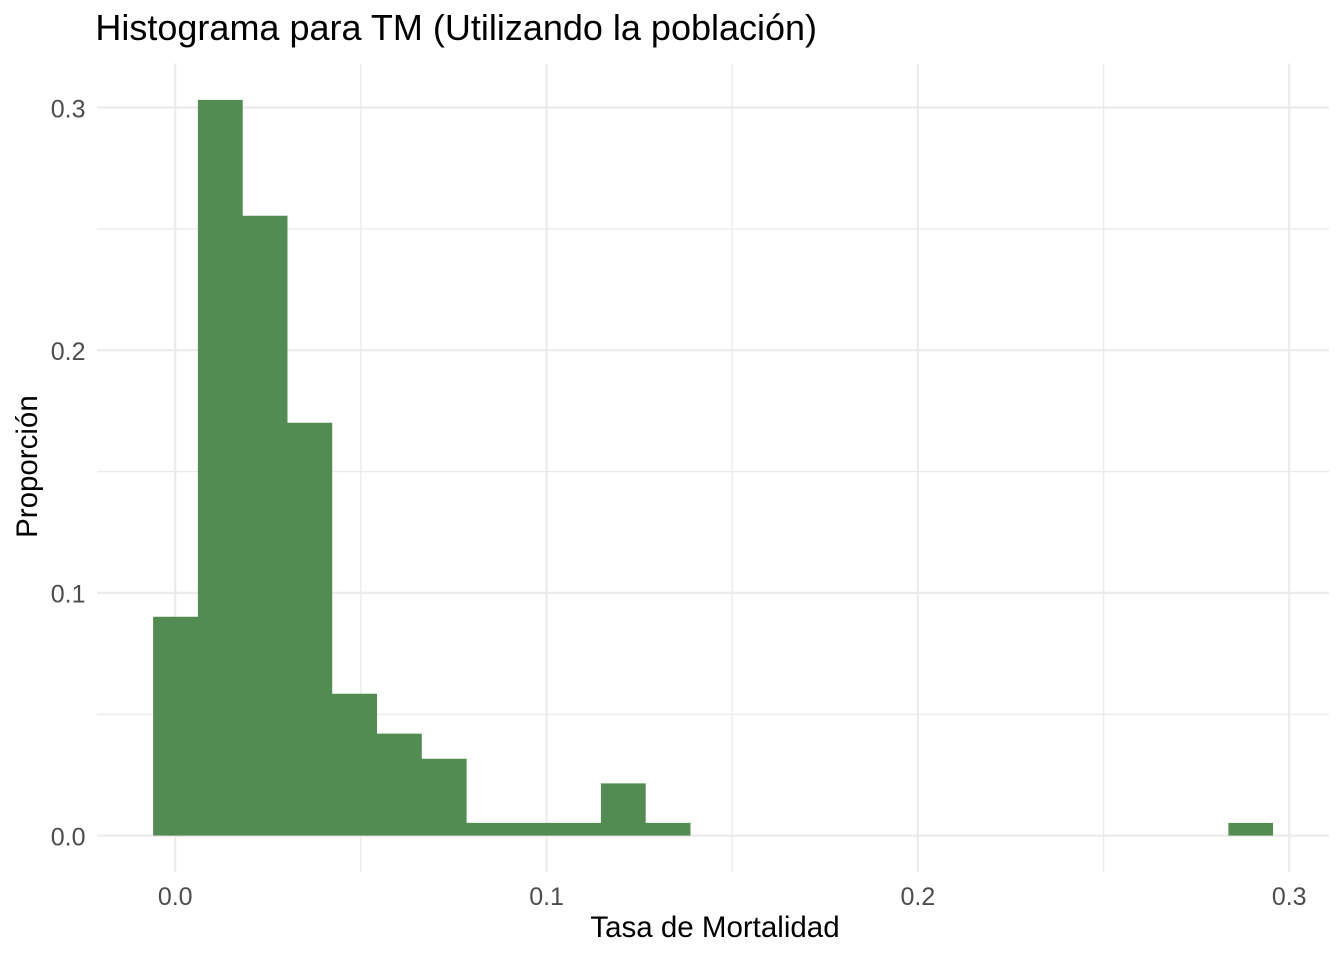 The width and height of the screenshot is (1344, 960). Describe the element at coordinates (27, 466) in the screenshot. I see `svg-text: Proporción` at that location.